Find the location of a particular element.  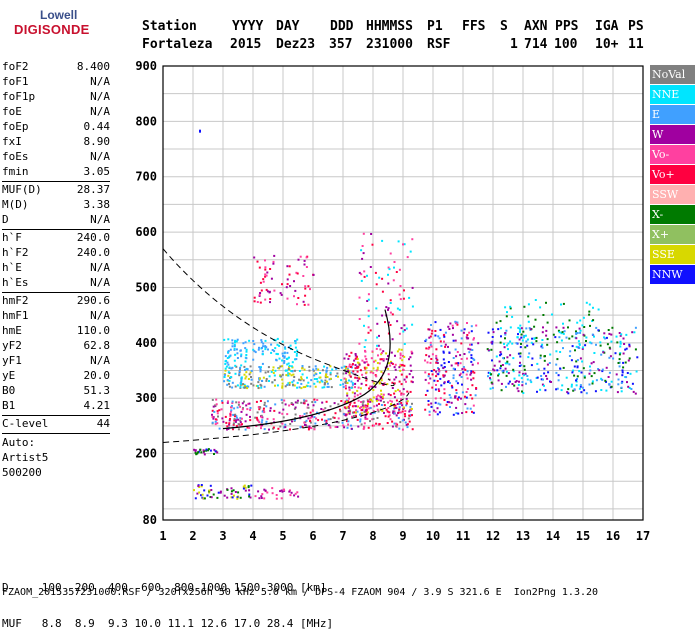

y-tick-label: 200 is located at coordinates (146, 454).